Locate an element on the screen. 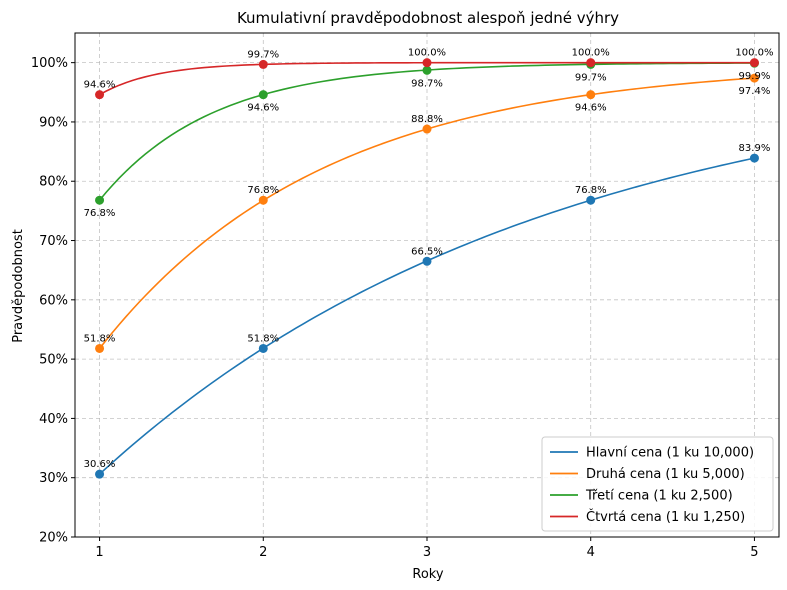  x-tick-label: 2 is located at coordinates (263, 552).